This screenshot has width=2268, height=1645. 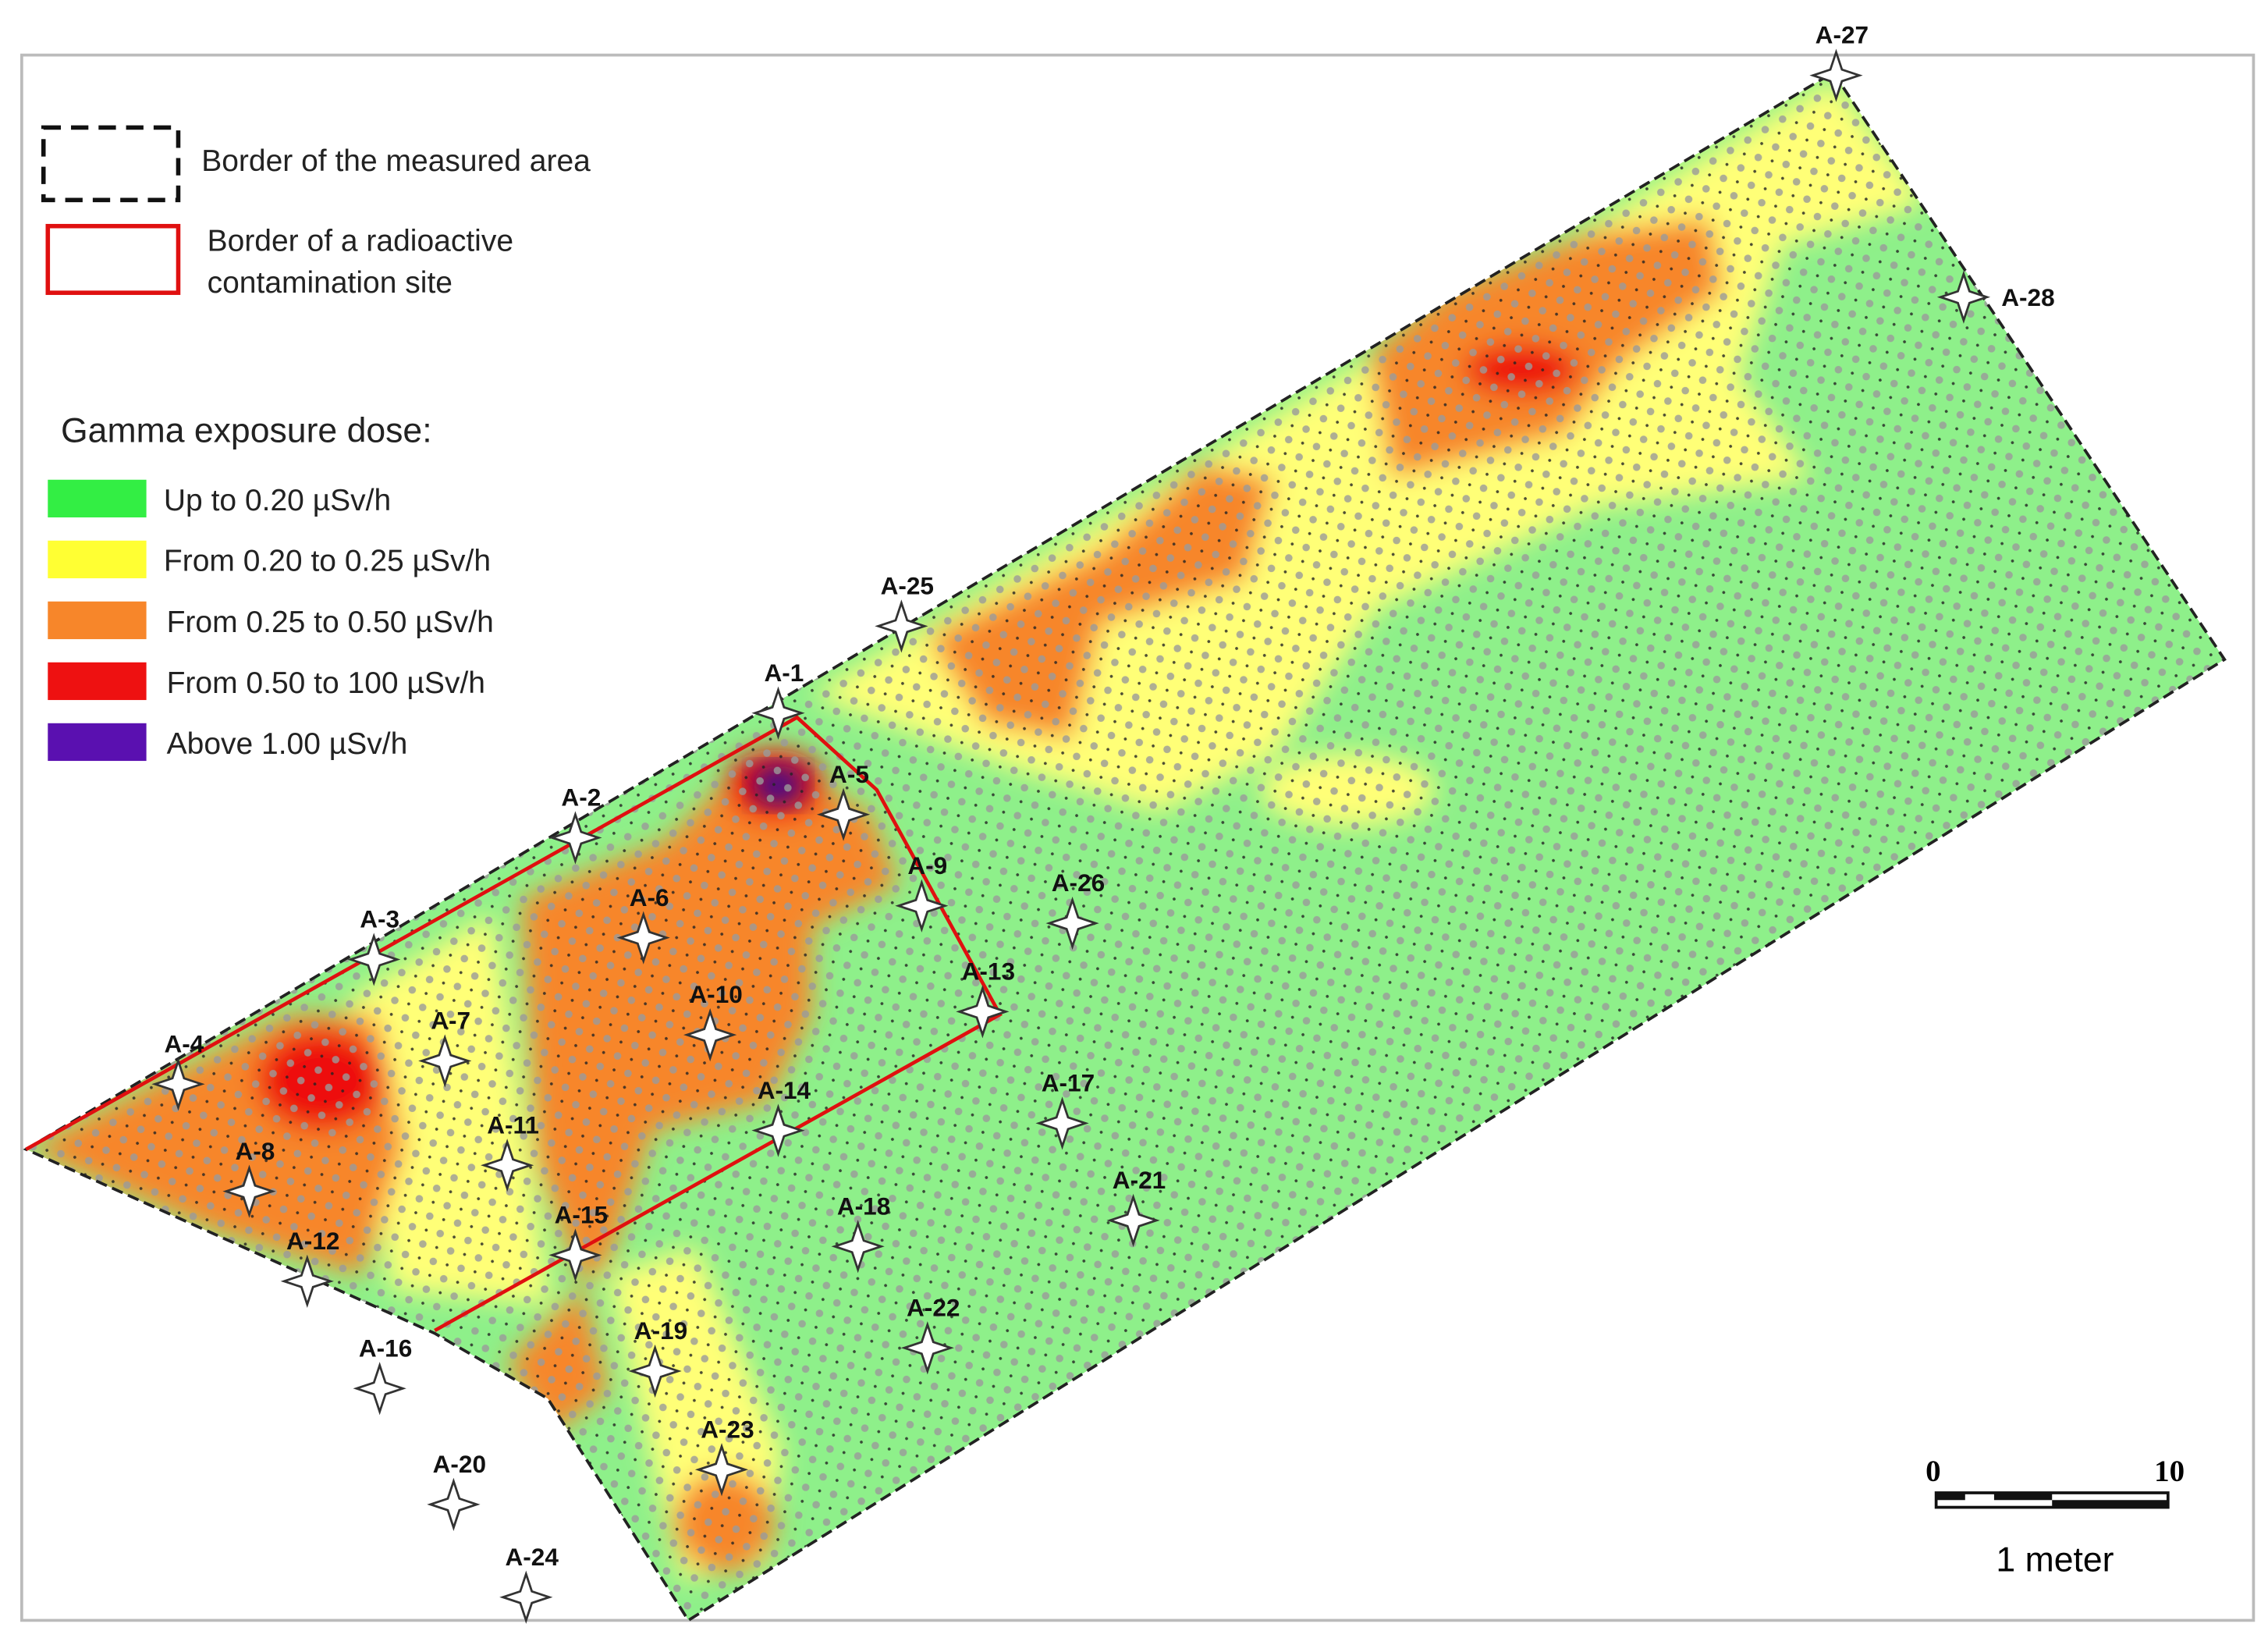 I want to click on scale-start: 0, so click(x=1933, y=1471).